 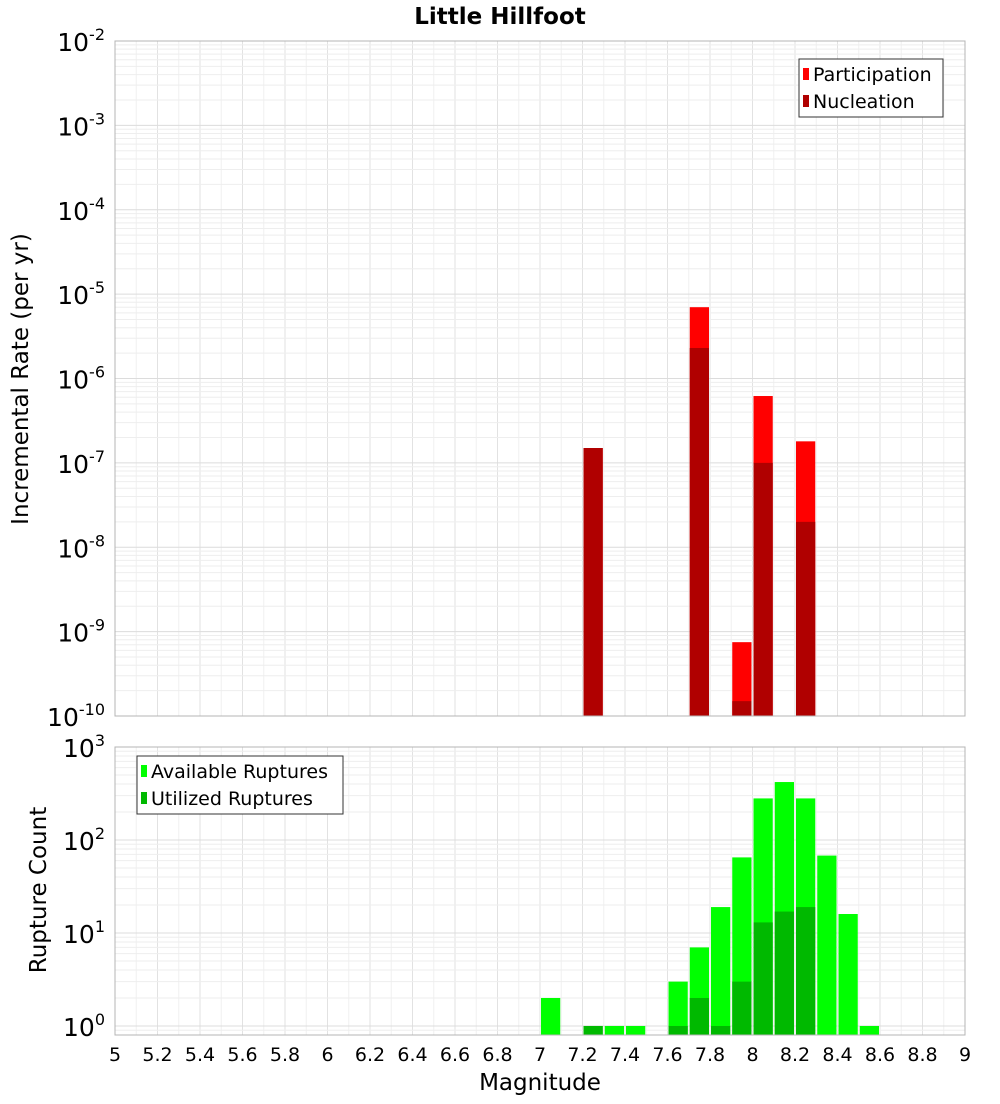 What do you see at coordinates (795, 1055) in the screenshot?
I see `x-tick-label: 8.2` at bounding box center [795, 1055].